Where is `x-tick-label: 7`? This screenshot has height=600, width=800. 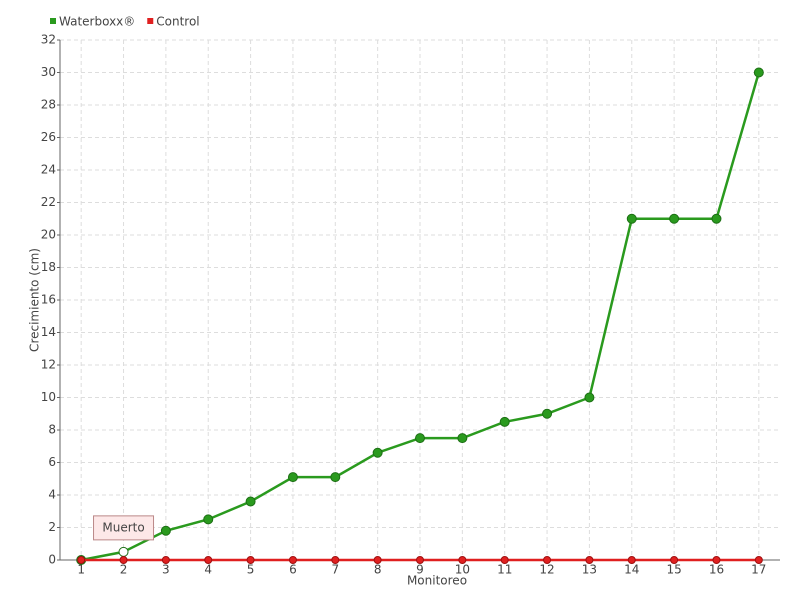 x-tick-label: 7 is located at coordinates (335, 570).